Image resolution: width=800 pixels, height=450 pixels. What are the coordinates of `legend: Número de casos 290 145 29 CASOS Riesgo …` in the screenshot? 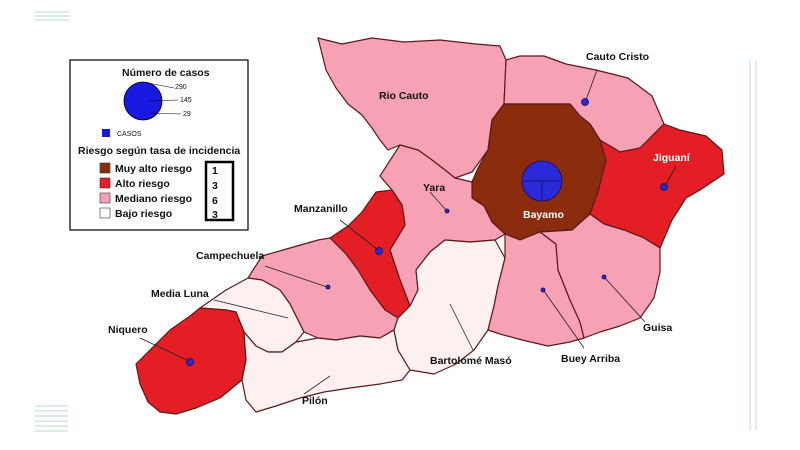 It's located at (159, 145).